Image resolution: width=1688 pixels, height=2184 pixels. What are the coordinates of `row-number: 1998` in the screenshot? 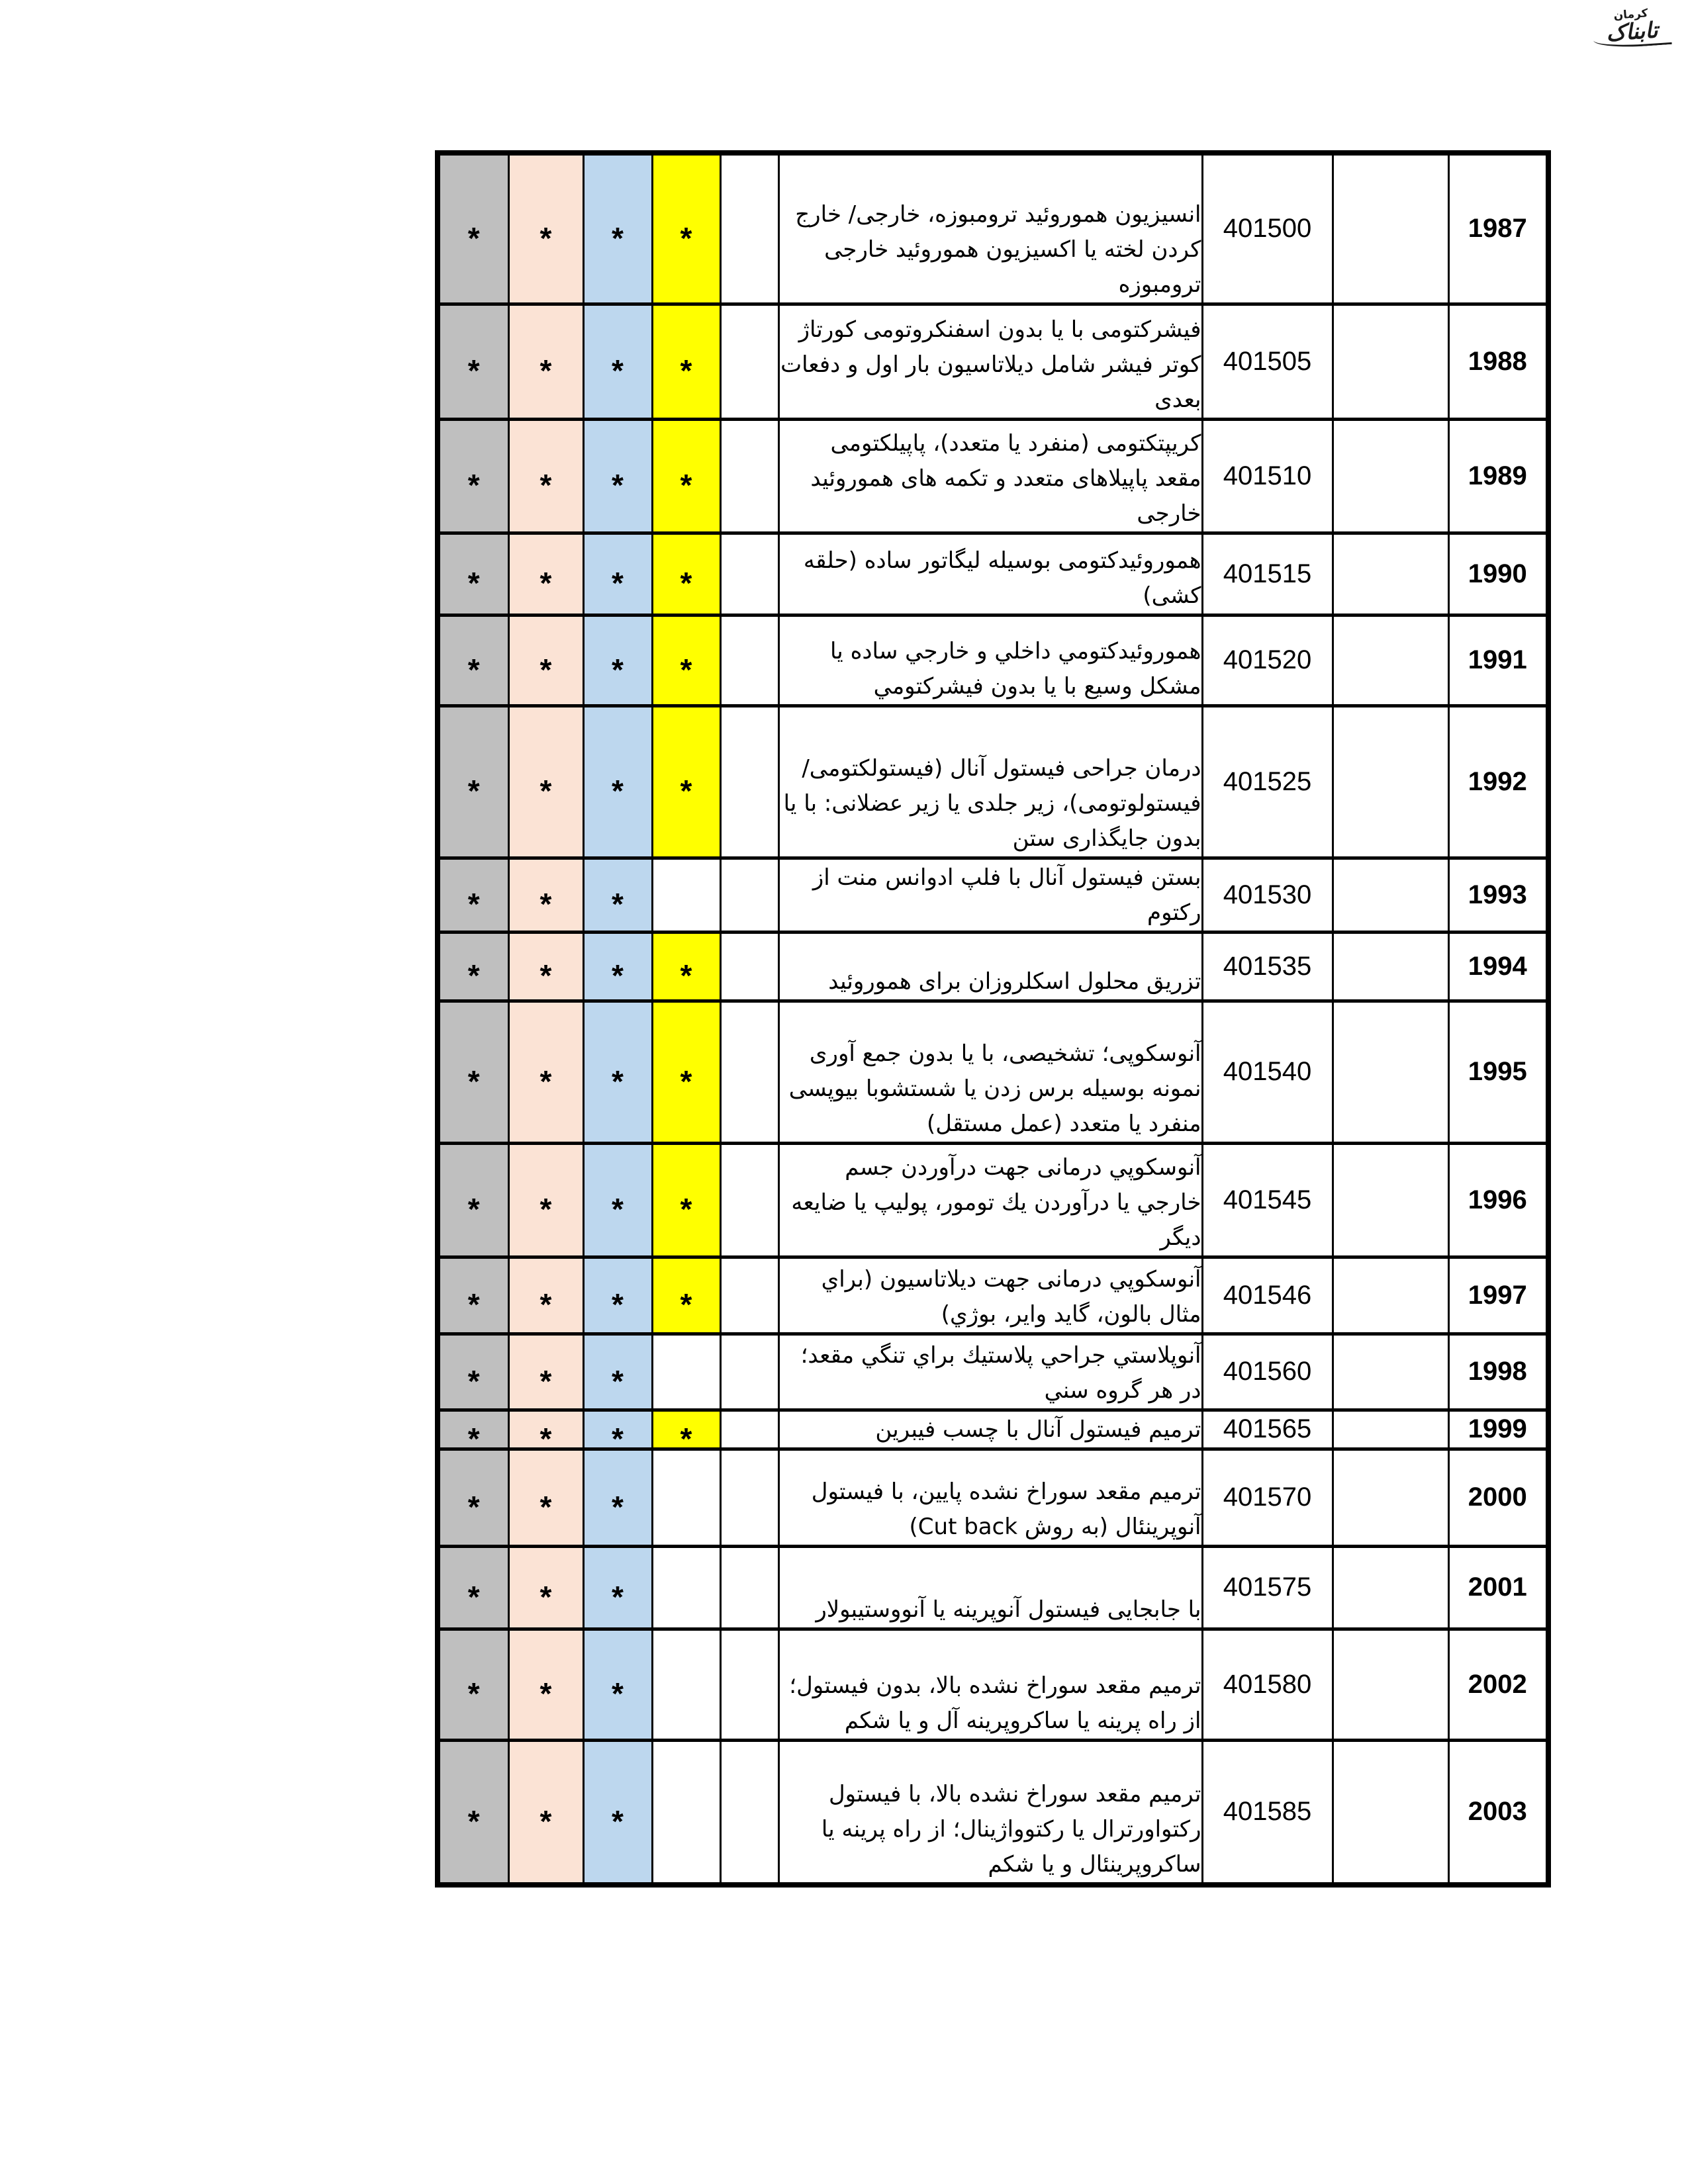 It's located at (1498, 1372).